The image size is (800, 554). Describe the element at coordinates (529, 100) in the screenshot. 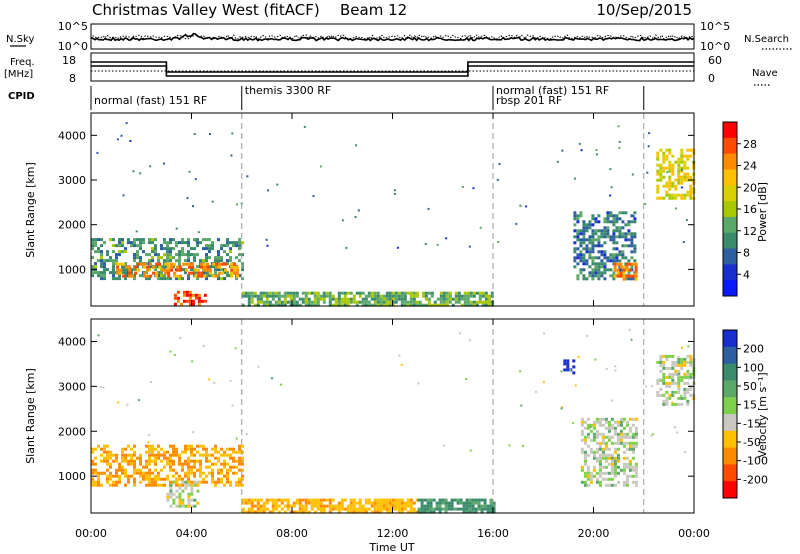

I see `cpid-segment-label: rbsp 201 RF` at that location.